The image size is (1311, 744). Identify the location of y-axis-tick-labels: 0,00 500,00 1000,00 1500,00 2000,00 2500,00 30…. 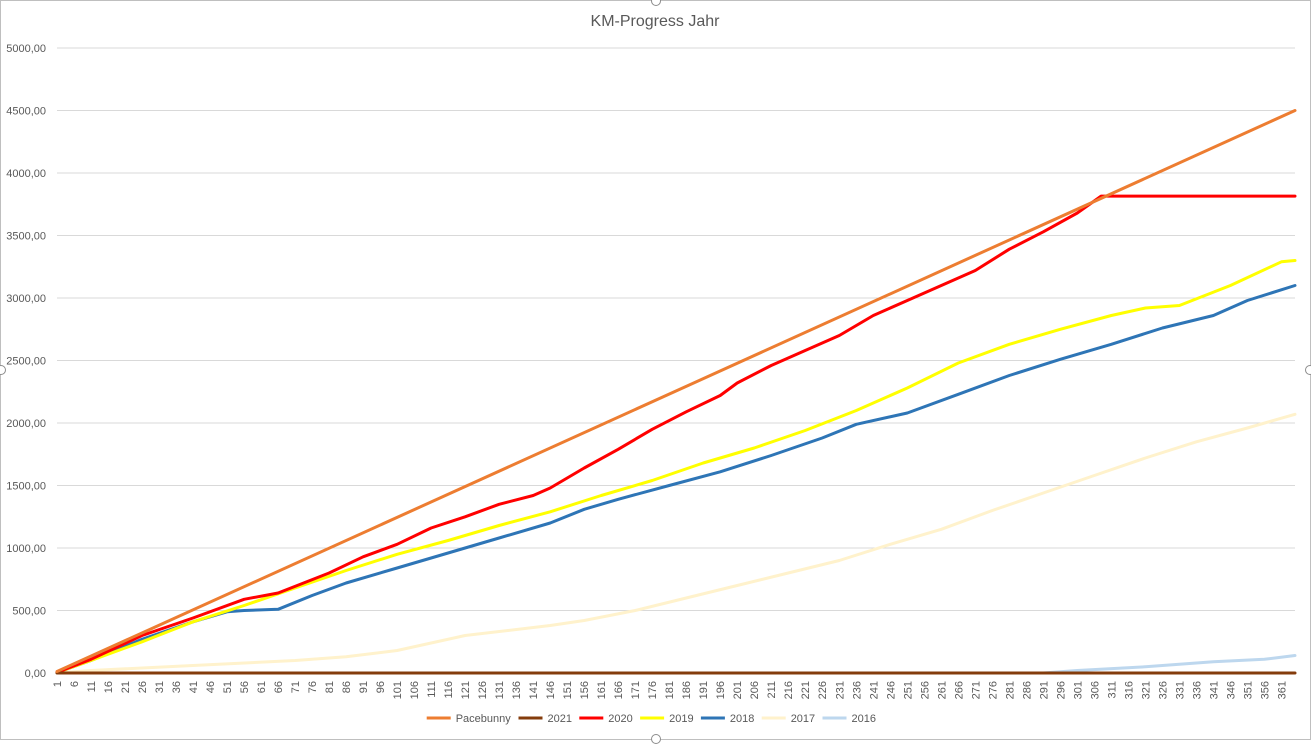
(26, 361).